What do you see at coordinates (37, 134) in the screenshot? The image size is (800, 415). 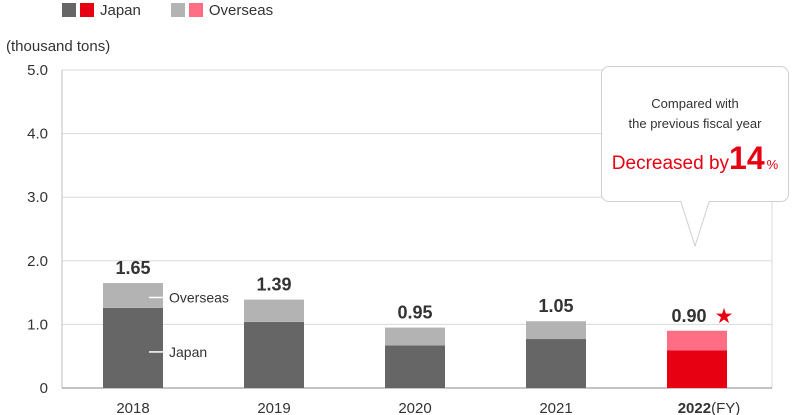 I see `y-tick-label: 4.0` at bounding box center [37, 134].